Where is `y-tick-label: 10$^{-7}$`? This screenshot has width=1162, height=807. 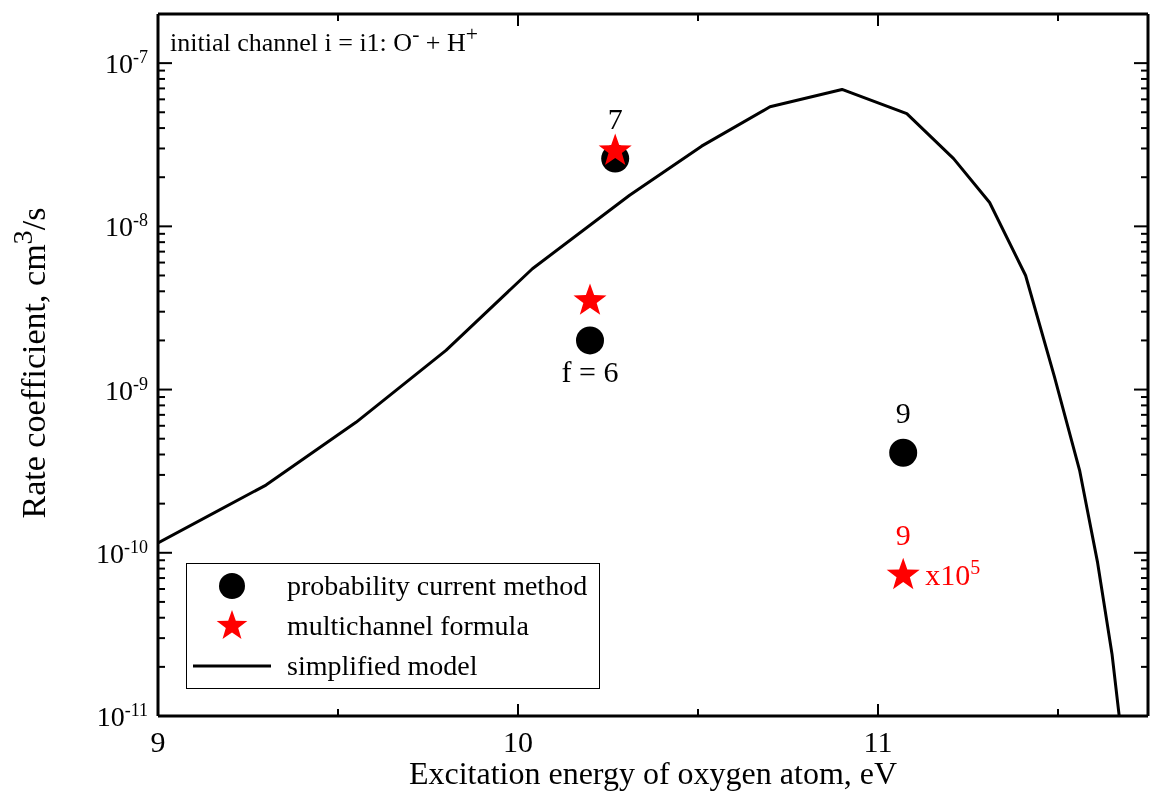 y-tick-label: 10$^{-7}$ is located at coordinates (126, 63).